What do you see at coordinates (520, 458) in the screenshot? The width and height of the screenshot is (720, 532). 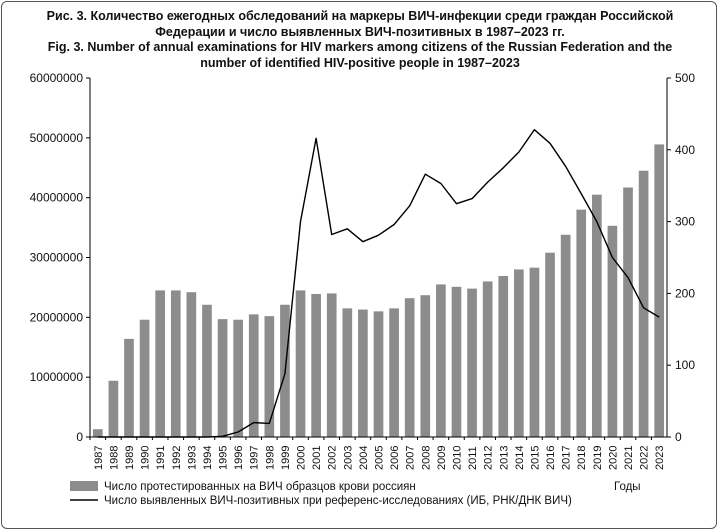 I see `x-tick-label: 2014` at bounding box center [520, 458].